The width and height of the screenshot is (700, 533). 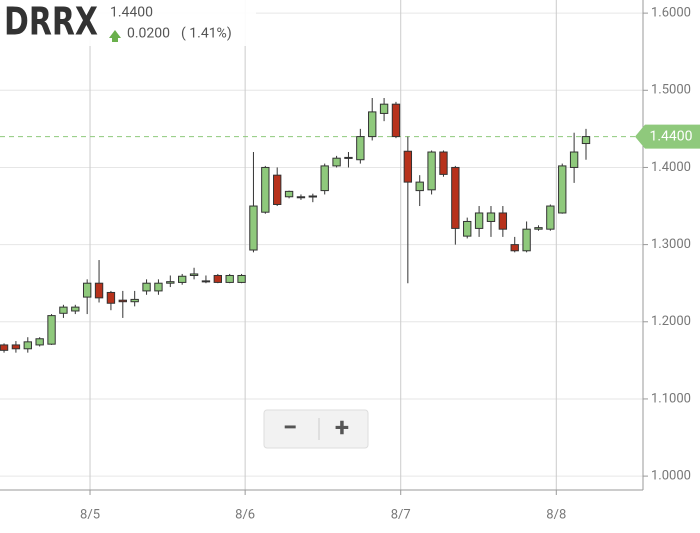 I want to click on zoom-box, so click(x=316, y=429).